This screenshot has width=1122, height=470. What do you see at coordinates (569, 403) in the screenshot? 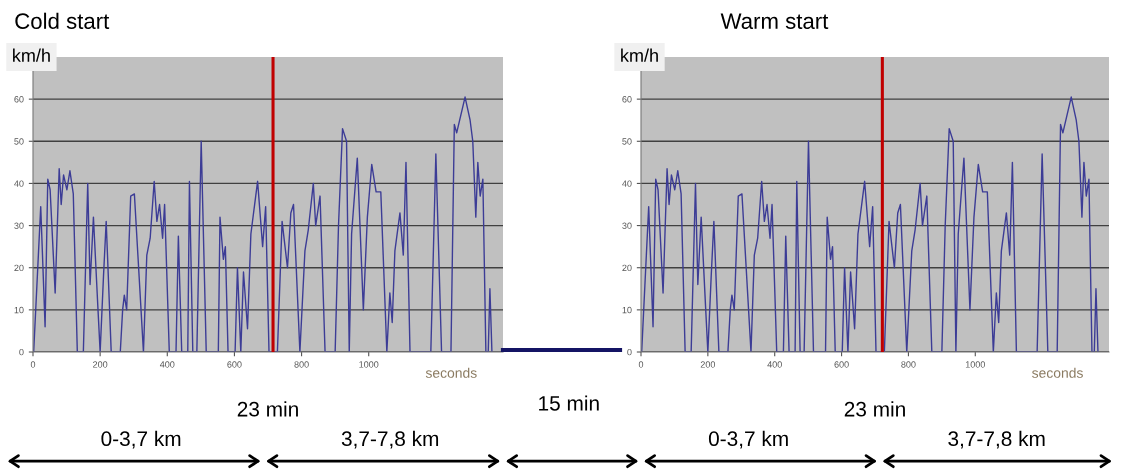
I see `text: 15 min` at bounding box center [569, 403].